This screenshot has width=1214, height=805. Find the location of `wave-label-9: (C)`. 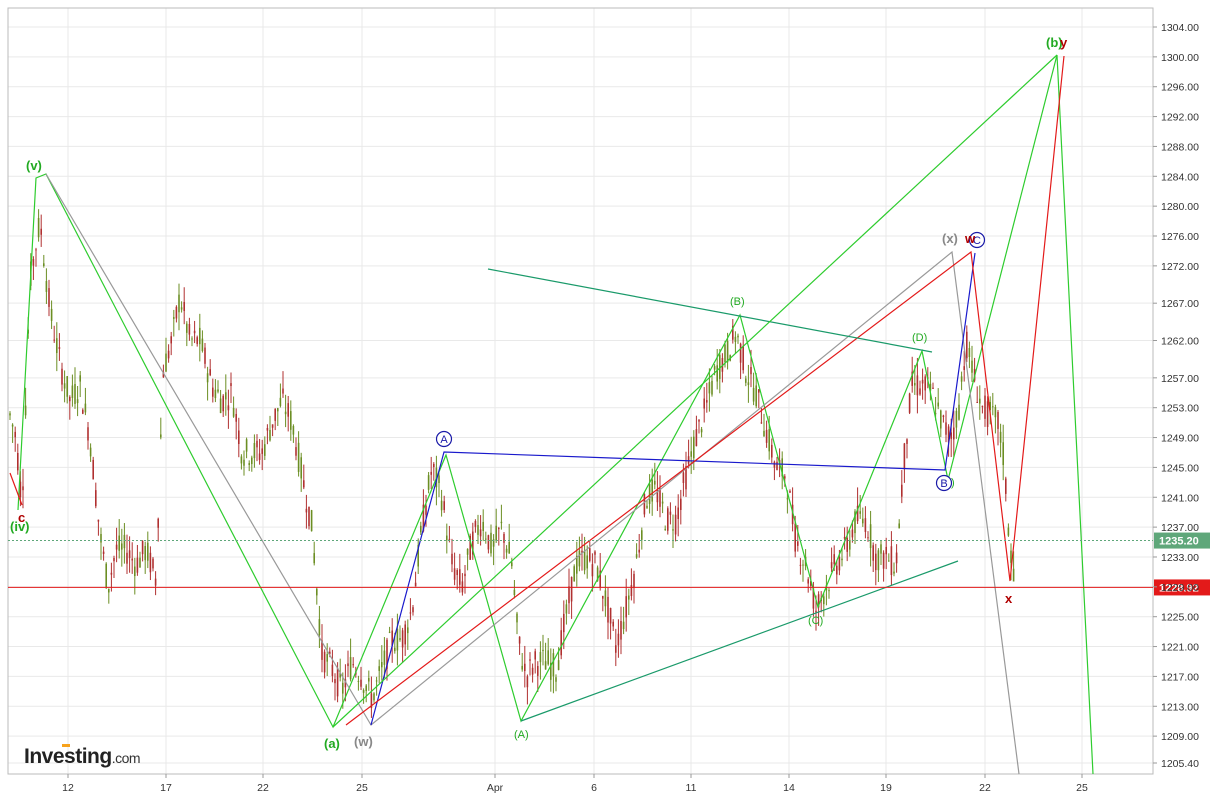

wave-label-9: (C) is located at coordinates (815, 621).